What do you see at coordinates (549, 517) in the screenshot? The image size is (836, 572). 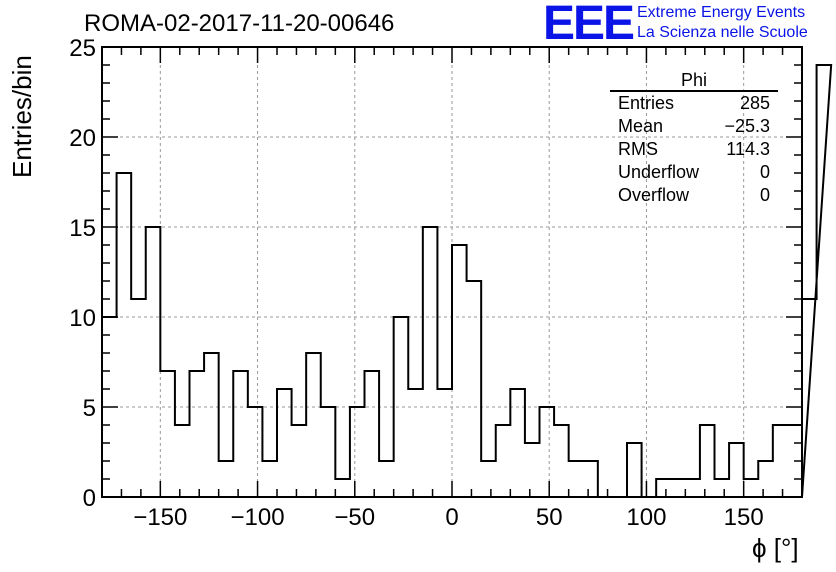 I see `x-tick-label: 50` at bounding box center [549, 517].